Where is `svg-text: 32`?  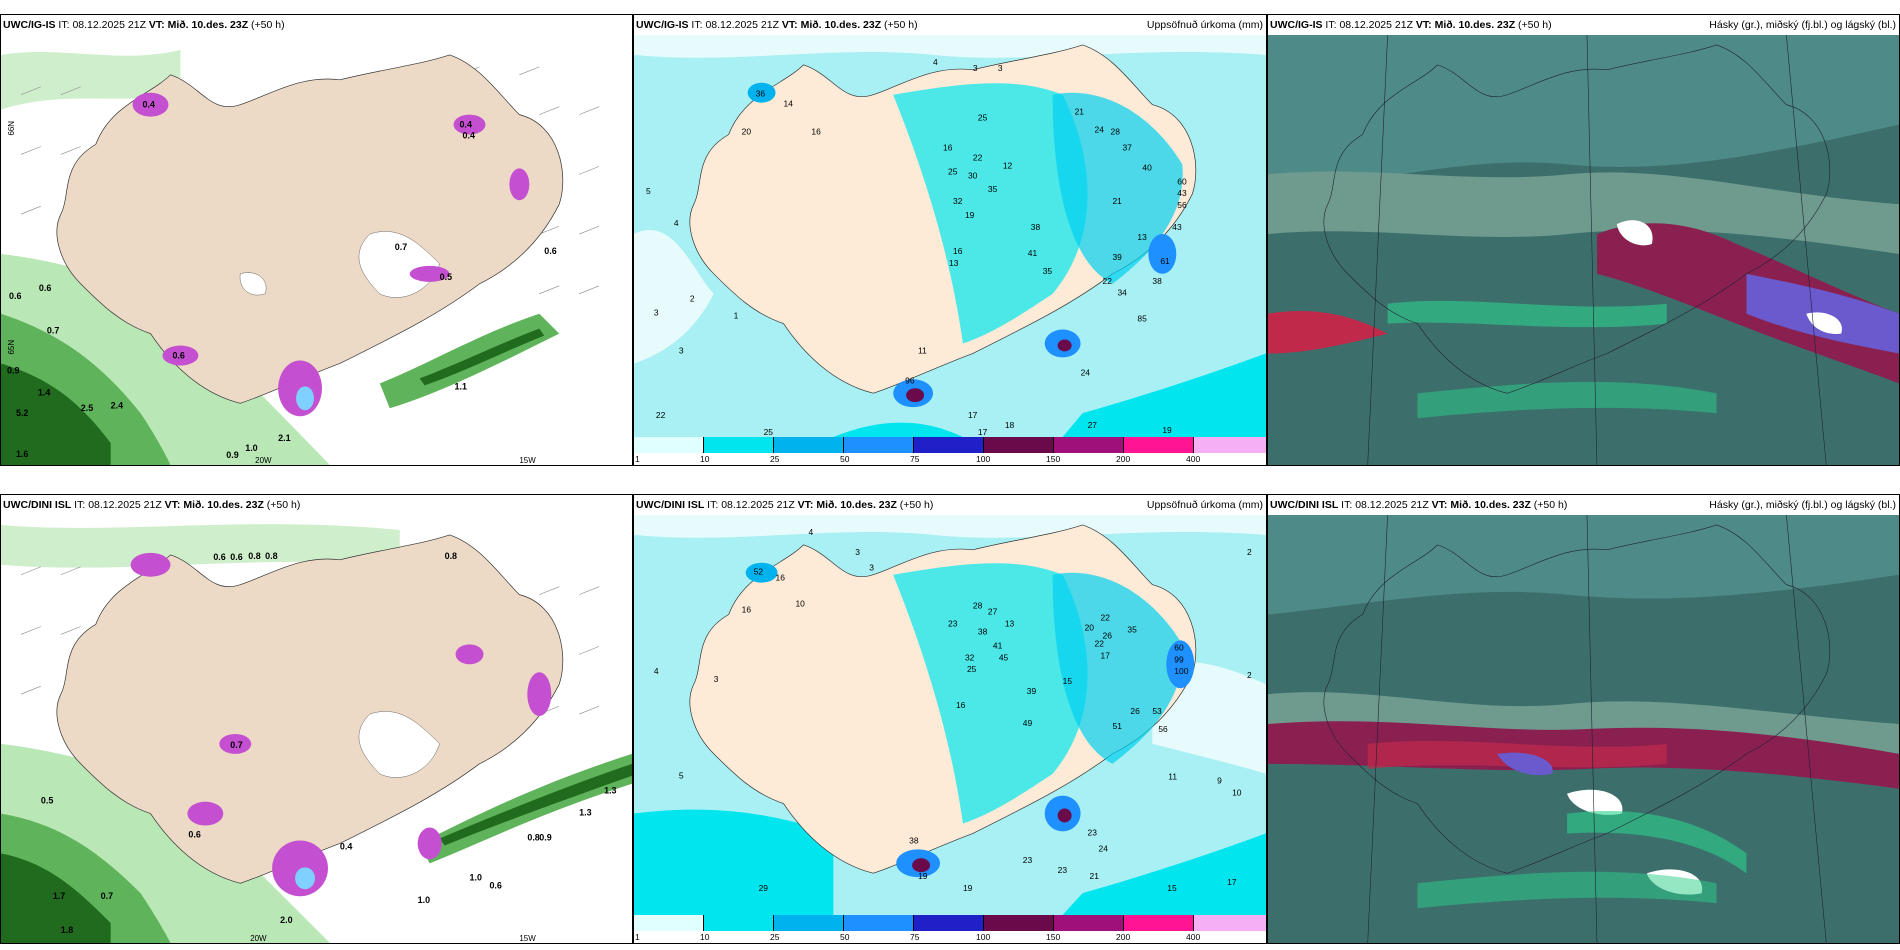
svg-text: 32 is located at coordinates (970, 657).